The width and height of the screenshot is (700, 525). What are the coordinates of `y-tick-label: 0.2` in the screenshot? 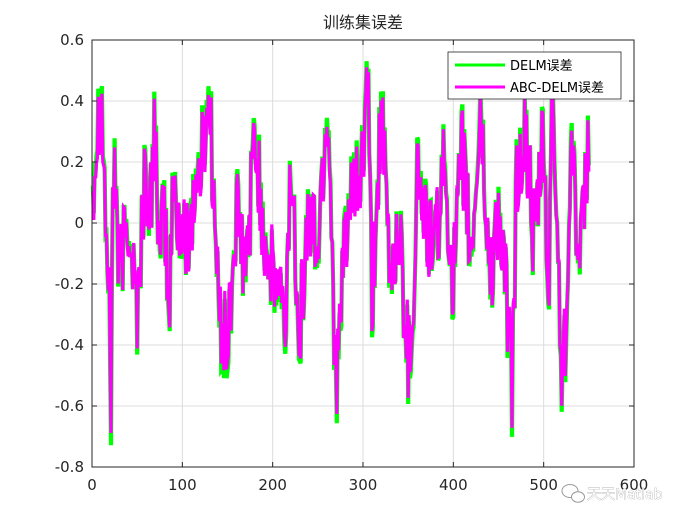 It's located at (72, 162).